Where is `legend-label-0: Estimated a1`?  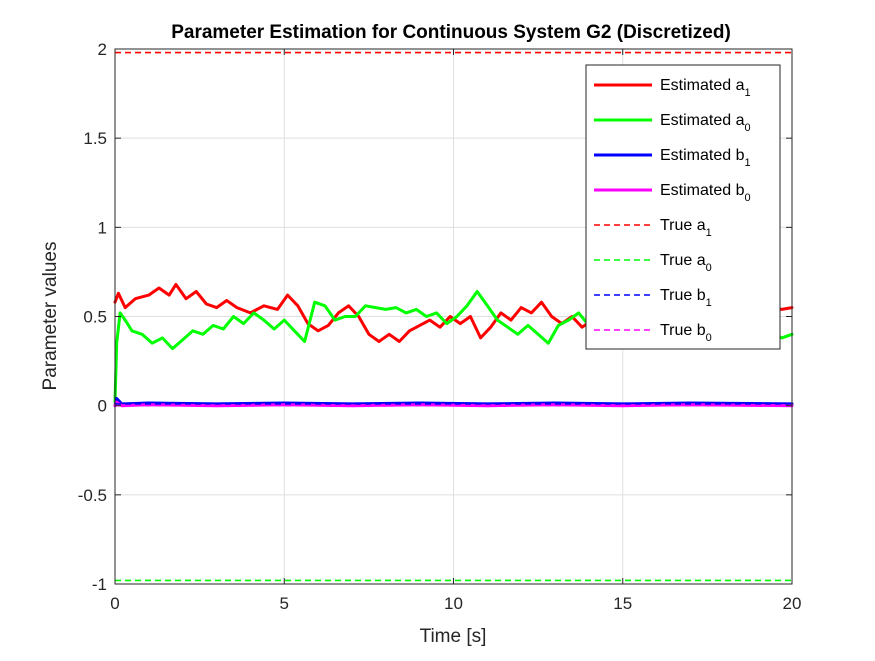
legend-label-0: Estimated a1 is located at coordinates (705, 88).